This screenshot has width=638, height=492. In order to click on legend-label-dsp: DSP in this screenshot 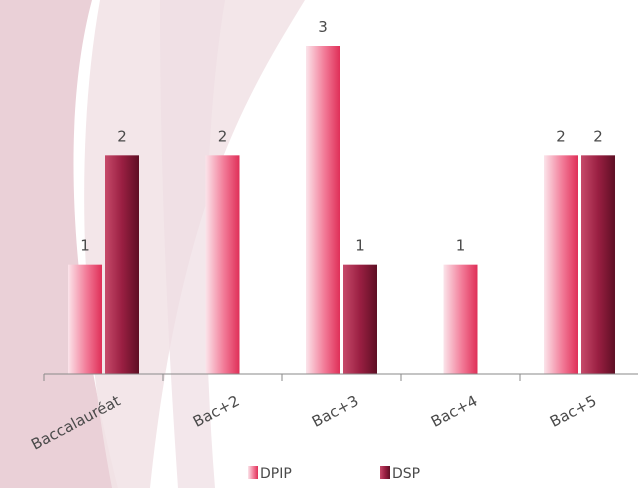, I will do `click(406, 474)`.